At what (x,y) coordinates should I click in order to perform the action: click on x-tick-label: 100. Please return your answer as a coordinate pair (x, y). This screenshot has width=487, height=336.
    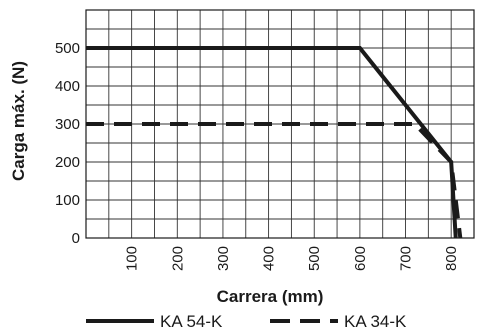
    Looking at the image, I should click on (132, 258).